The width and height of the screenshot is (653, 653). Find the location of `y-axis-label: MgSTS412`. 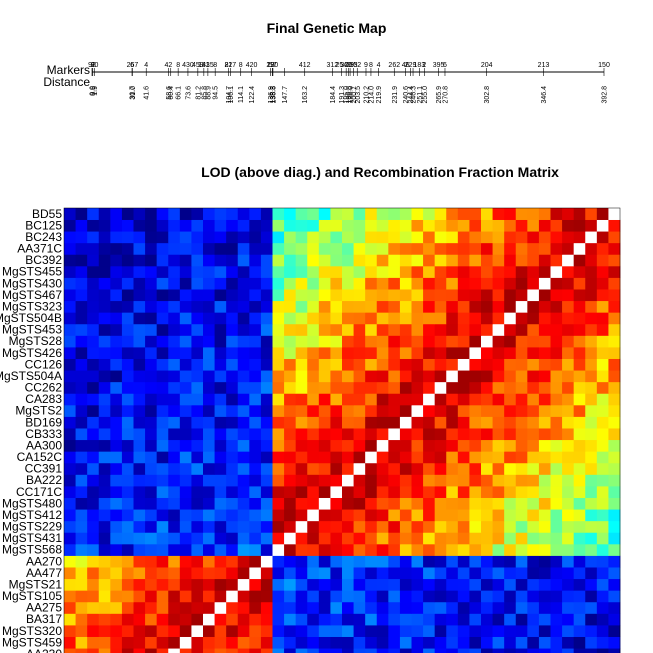

y-axis-label: MgSTS412 is located at coordinates (32, 515).